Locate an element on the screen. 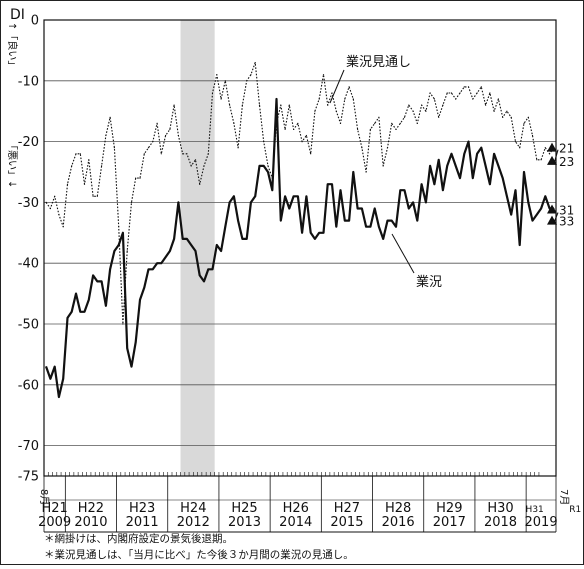 The width and height of the screenshot is (584, 569). recession-shading is located at coordinates (197, 248).